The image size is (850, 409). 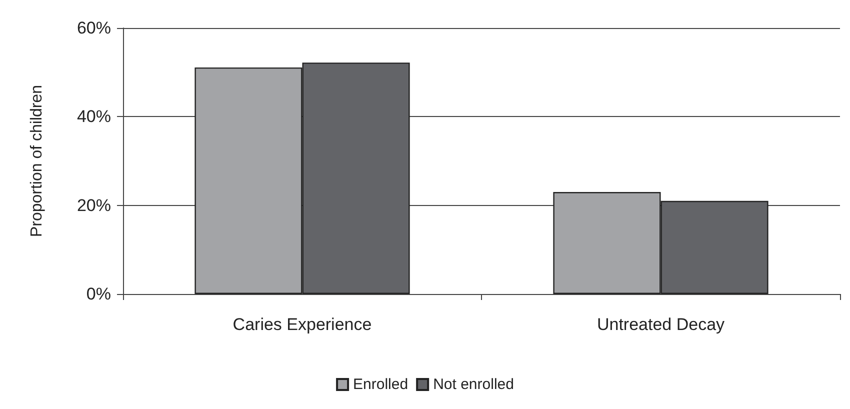 I want to click on y-axis-title: Proportion of children, so click(x=37, y=161).